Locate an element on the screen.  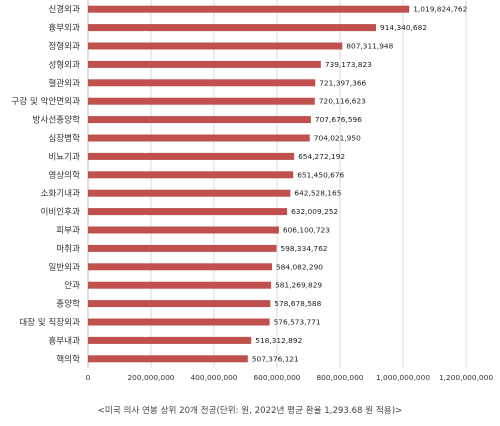
x-tick-label: 0 is located at coordinates (88, 377).